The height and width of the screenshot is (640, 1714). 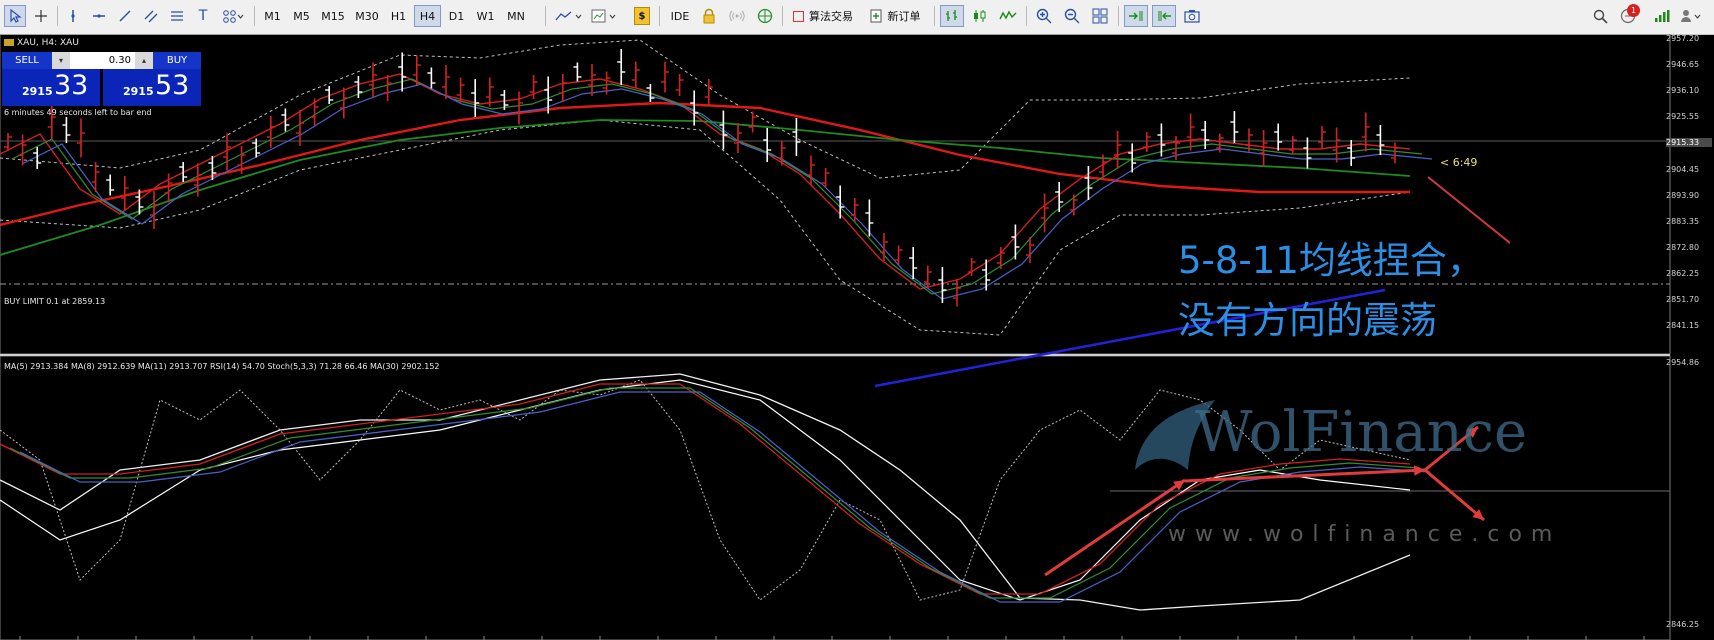 What do you see at coordinates (233, 16) in the screenshot?
I see `shapes-menu-button` at bounding box center [233, 16].